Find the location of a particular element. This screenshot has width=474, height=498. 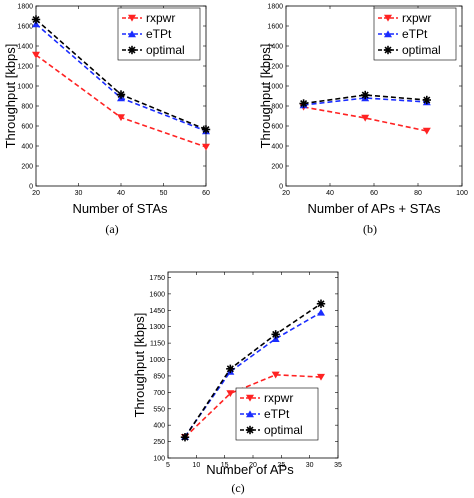

subfigure-caption: (c) is located at coordinates (237, 488).